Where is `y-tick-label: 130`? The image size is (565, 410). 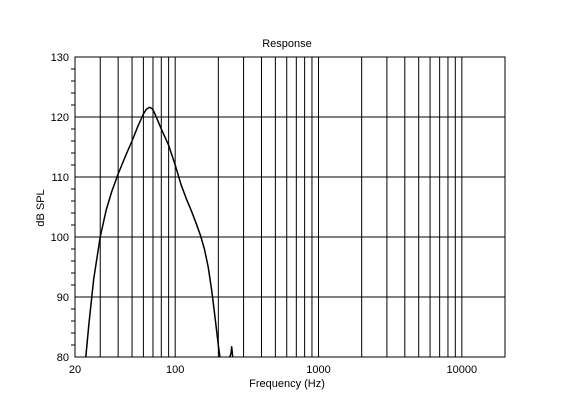
y-tick-label: 130 is located at coordinates (60, 58).